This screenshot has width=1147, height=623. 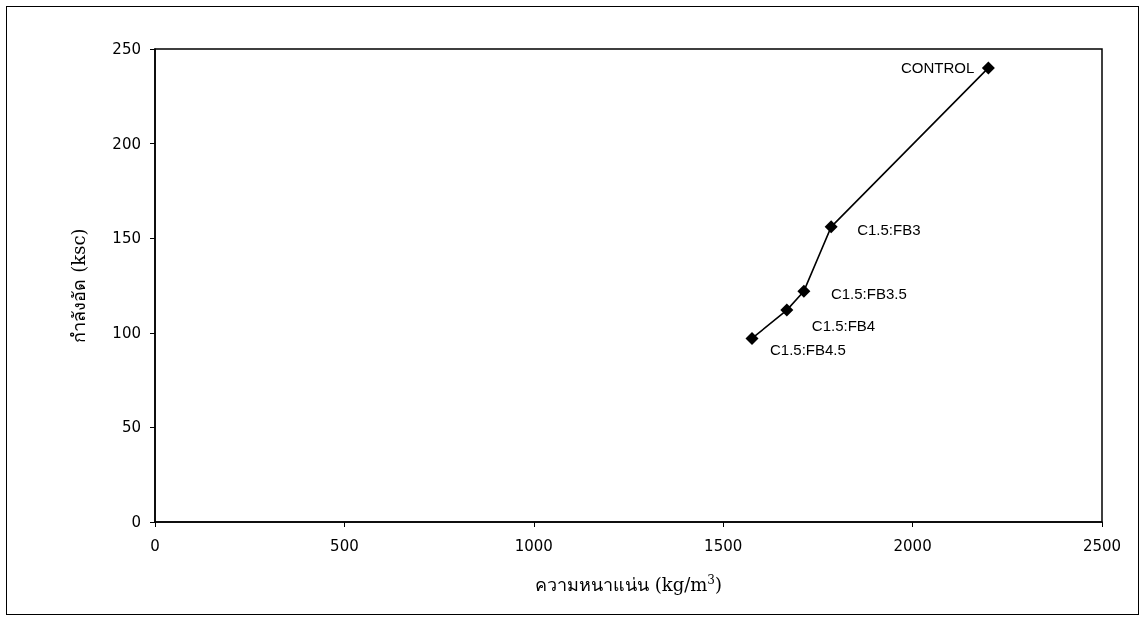 What do you see at coordinates (126, 332) in the screenshot?
I see `y-tick-label: 100` at bounding box center [126, 332].